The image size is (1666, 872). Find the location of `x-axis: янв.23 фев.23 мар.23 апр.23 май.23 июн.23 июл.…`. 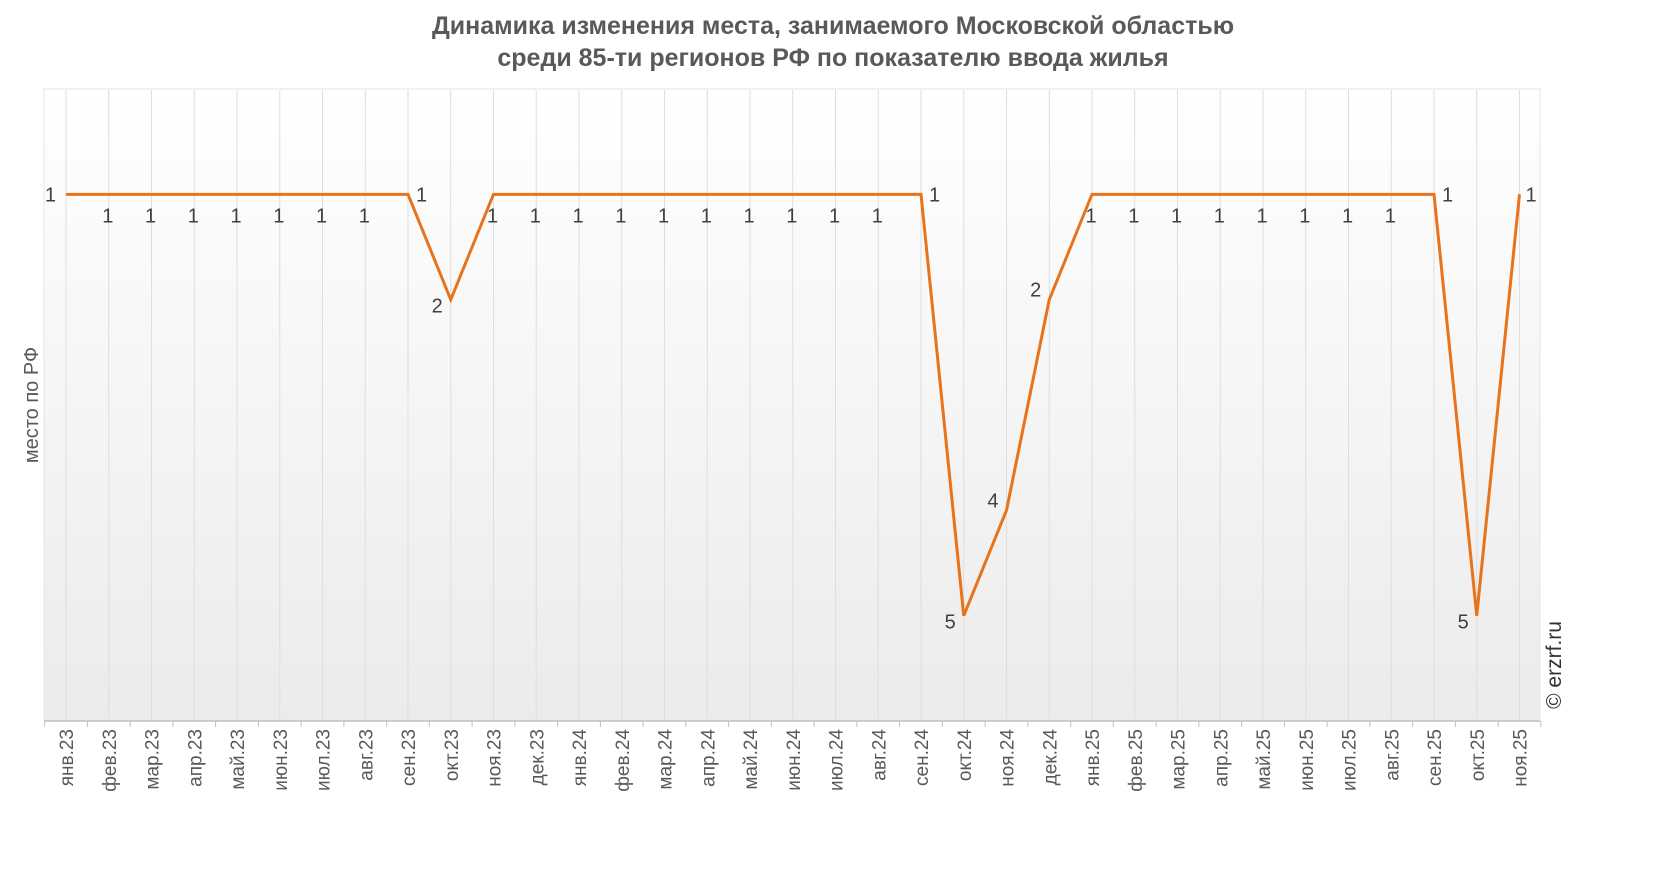

x-axis: янв.23 фев.23 мар.23 апр.23 май.23 июн.23 июл.… is located at coordinates (793, 756).